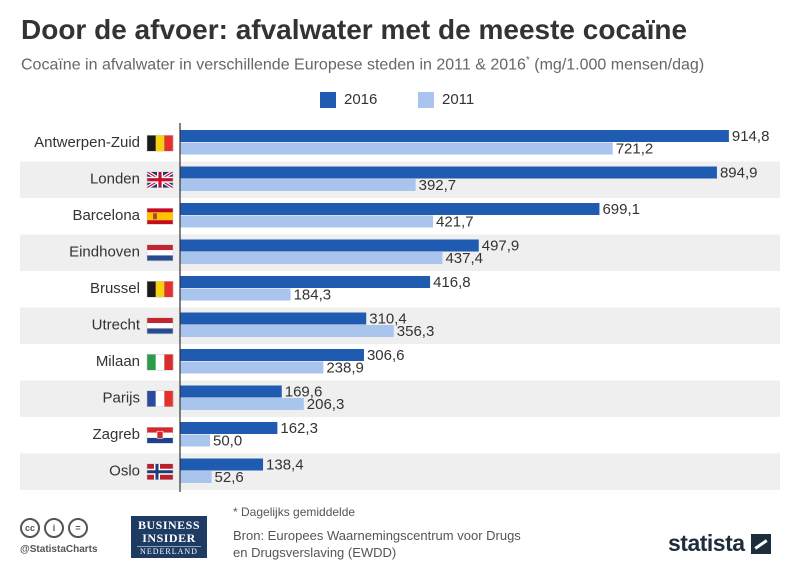 The image size is (800, 570). What do you see at coordinates (400, 102) in the screenshot?
I see `chart-legend: 2016 2011` at bounding box center [400, 102].